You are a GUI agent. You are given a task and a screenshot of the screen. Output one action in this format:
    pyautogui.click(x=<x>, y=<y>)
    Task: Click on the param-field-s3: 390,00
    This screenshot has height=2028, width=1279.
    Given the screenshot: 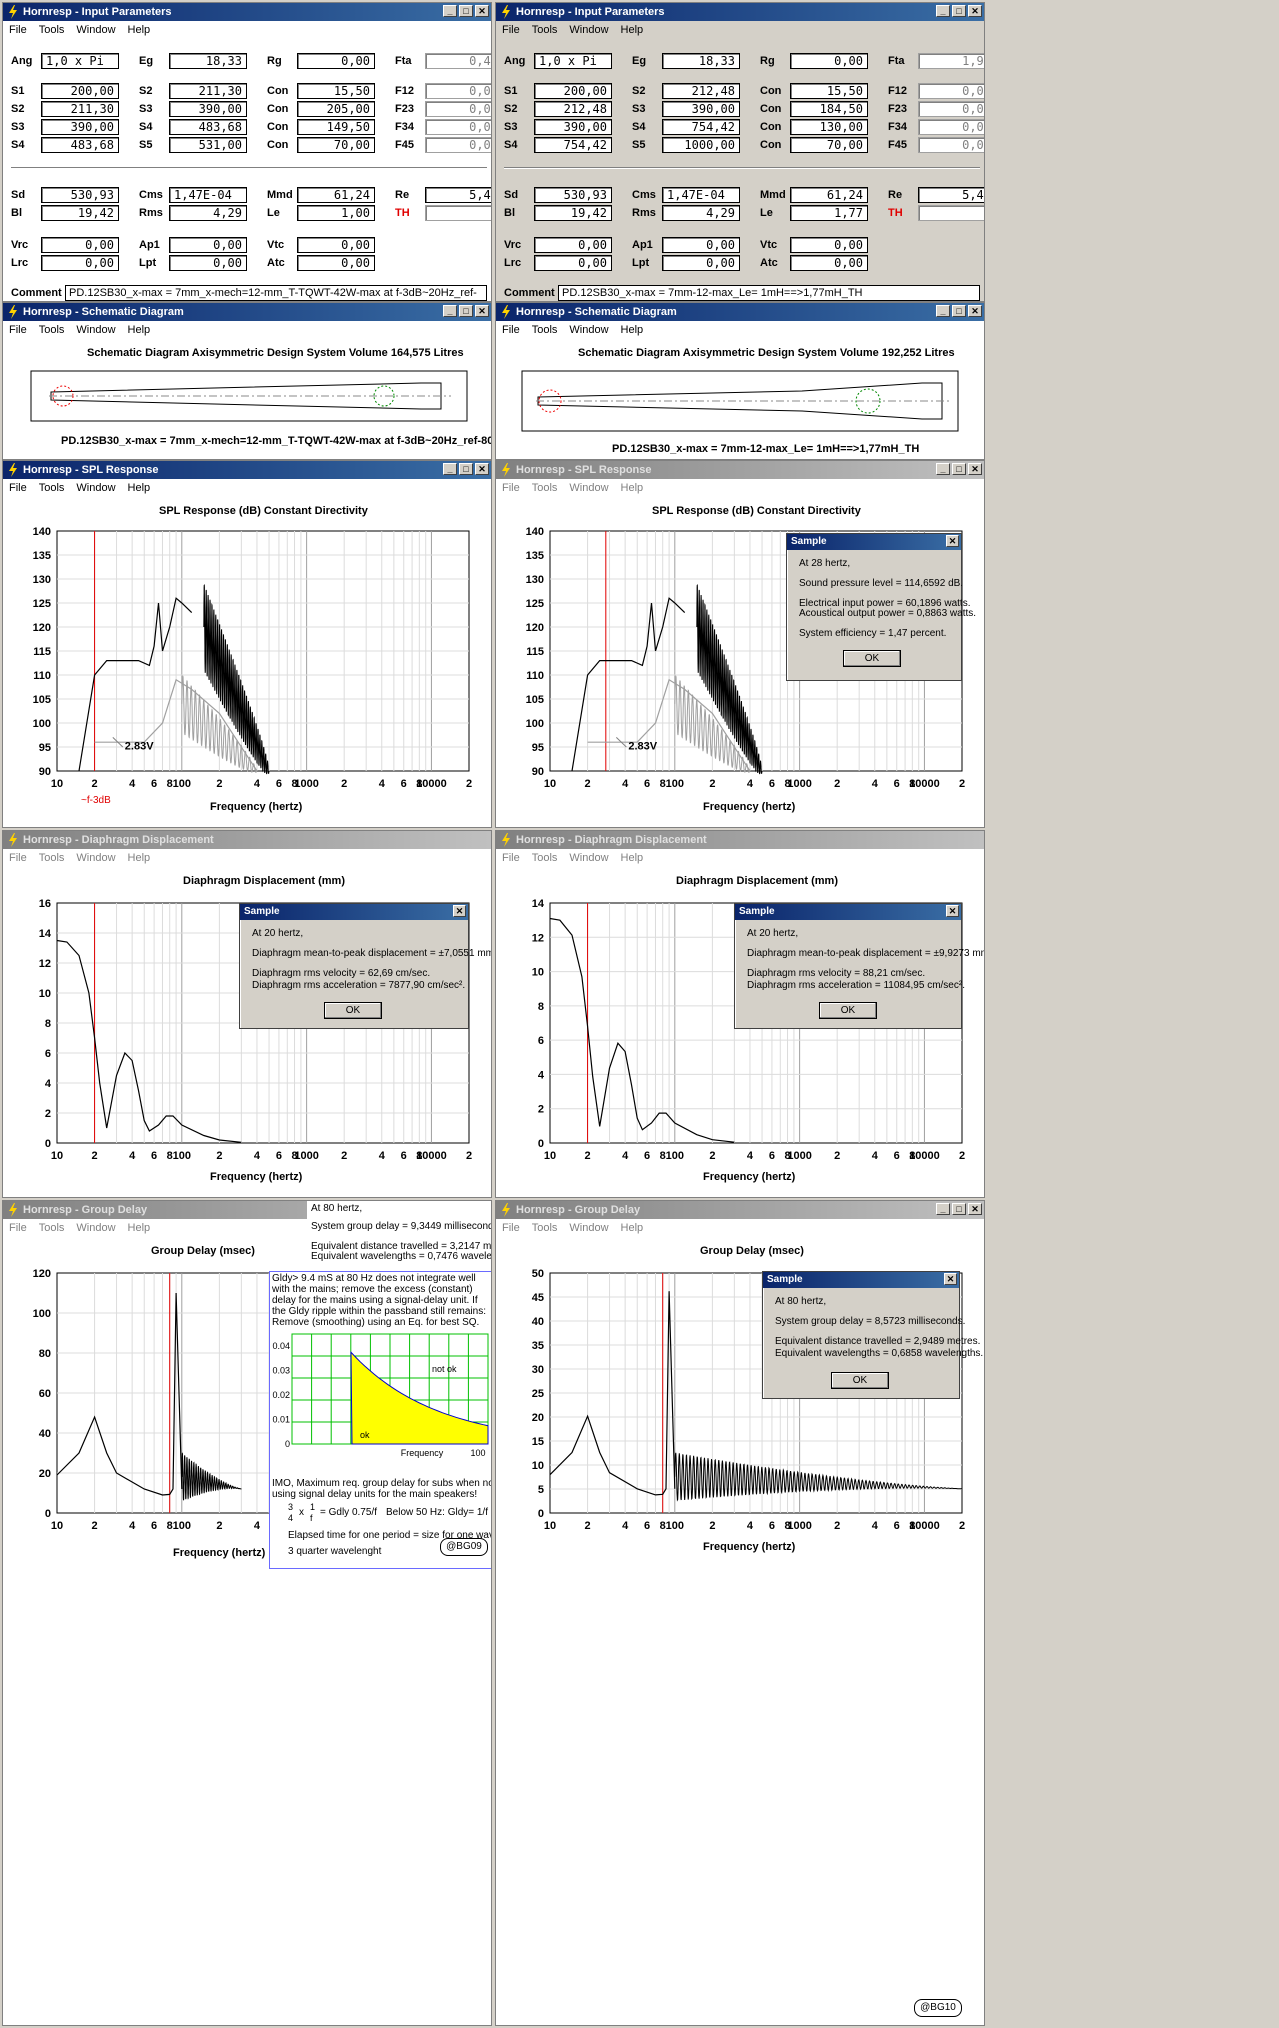 What is the action you would take?
    pyautogui.click(x=208, y=109)
    